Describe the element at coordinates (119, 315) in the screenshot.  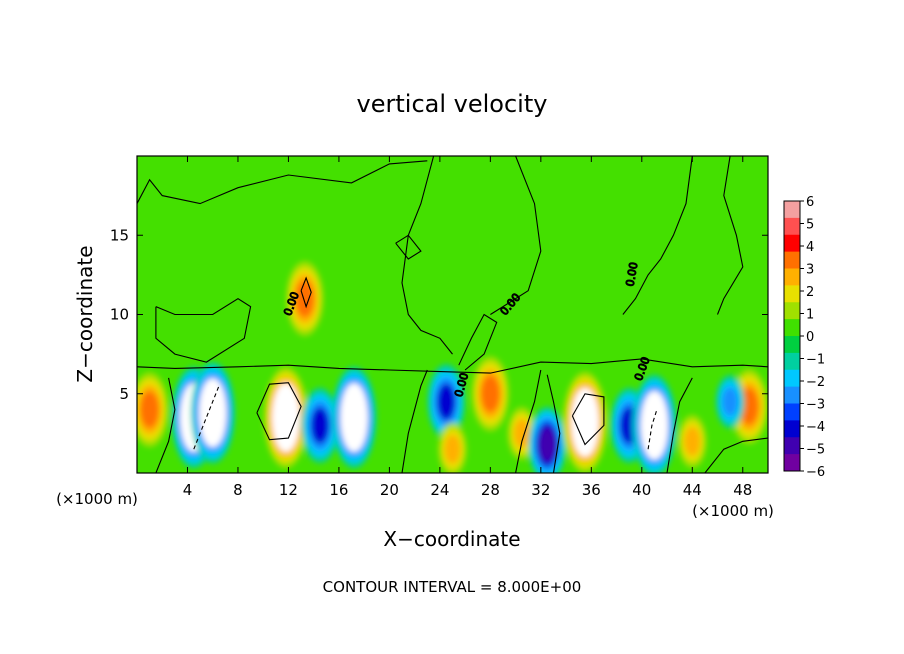
I see `y-tick-label: 10` at that location.